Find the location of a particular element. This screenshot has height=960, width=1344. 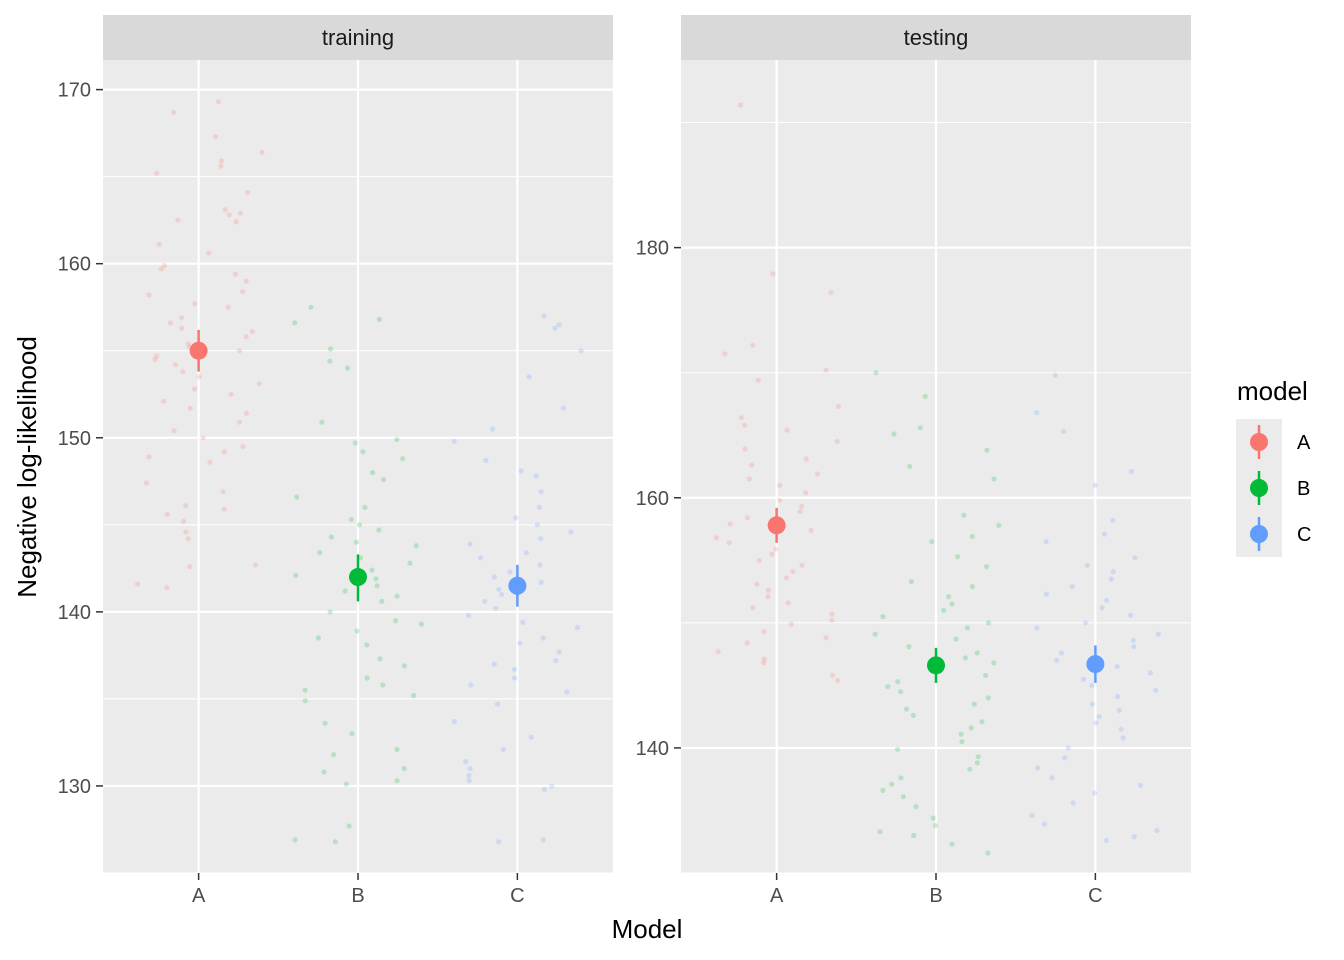

mean-point-A is located at coordinates (776, 525).